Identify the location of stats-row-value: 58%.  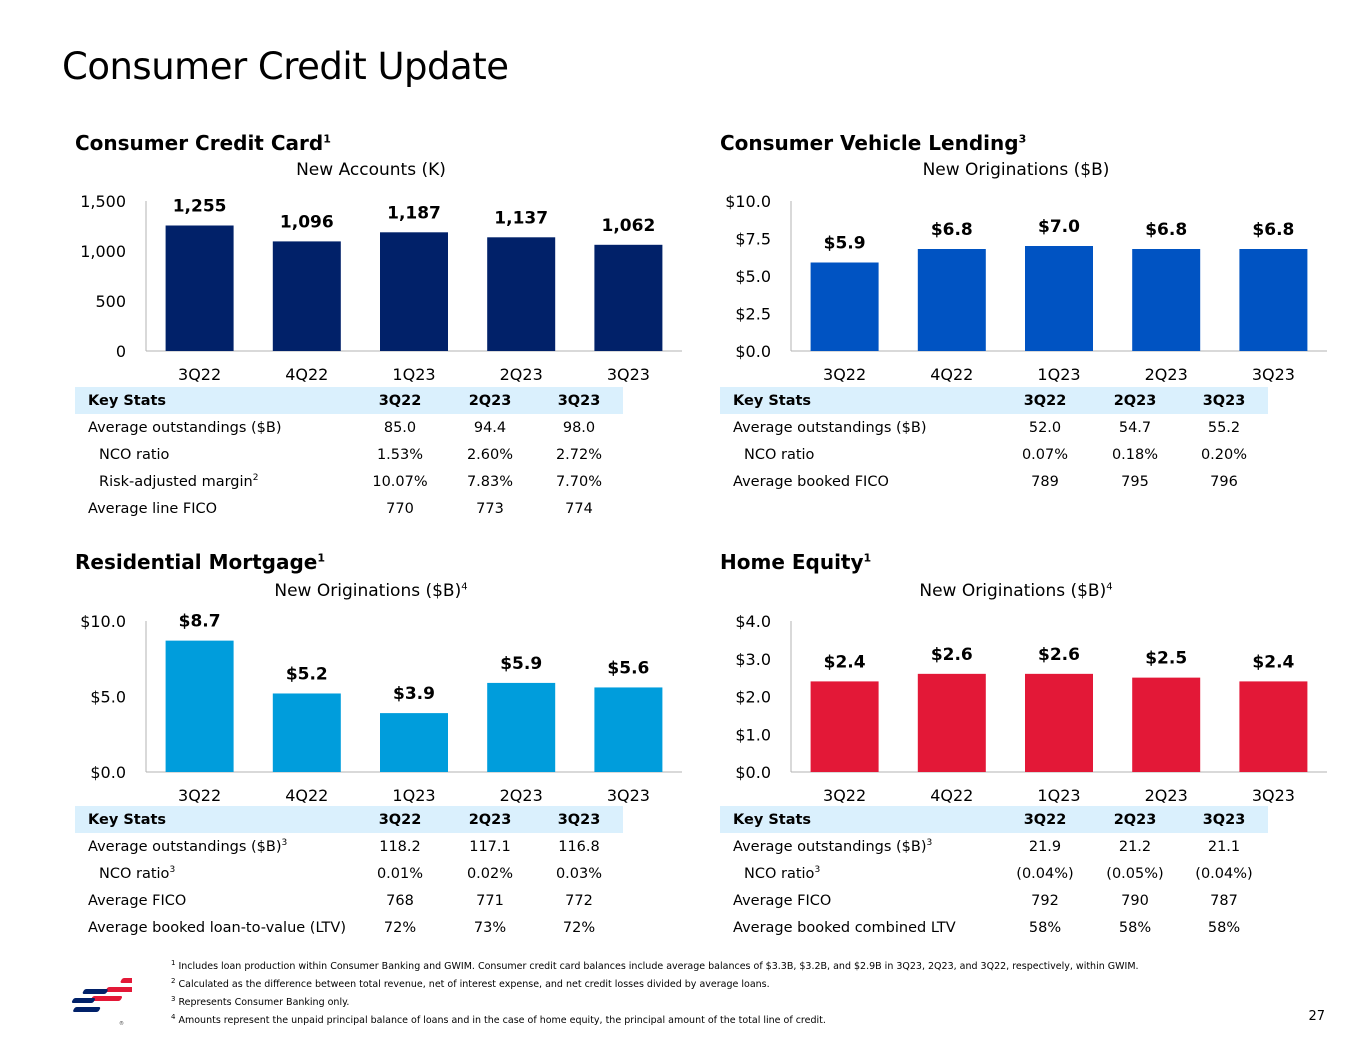
(1135, 927).